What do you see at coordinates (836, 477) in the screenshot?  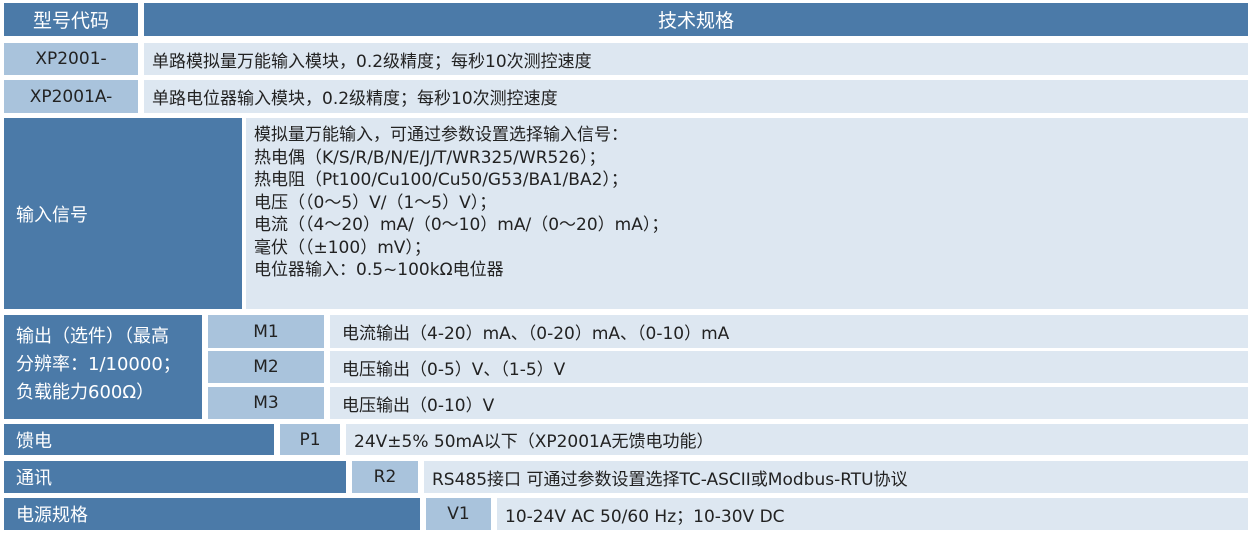 I see `comm-desc: RS485接口 可通过参数设置选择TC-ASCII或Modbus-RTU协议` at bounding box center [836, 477].